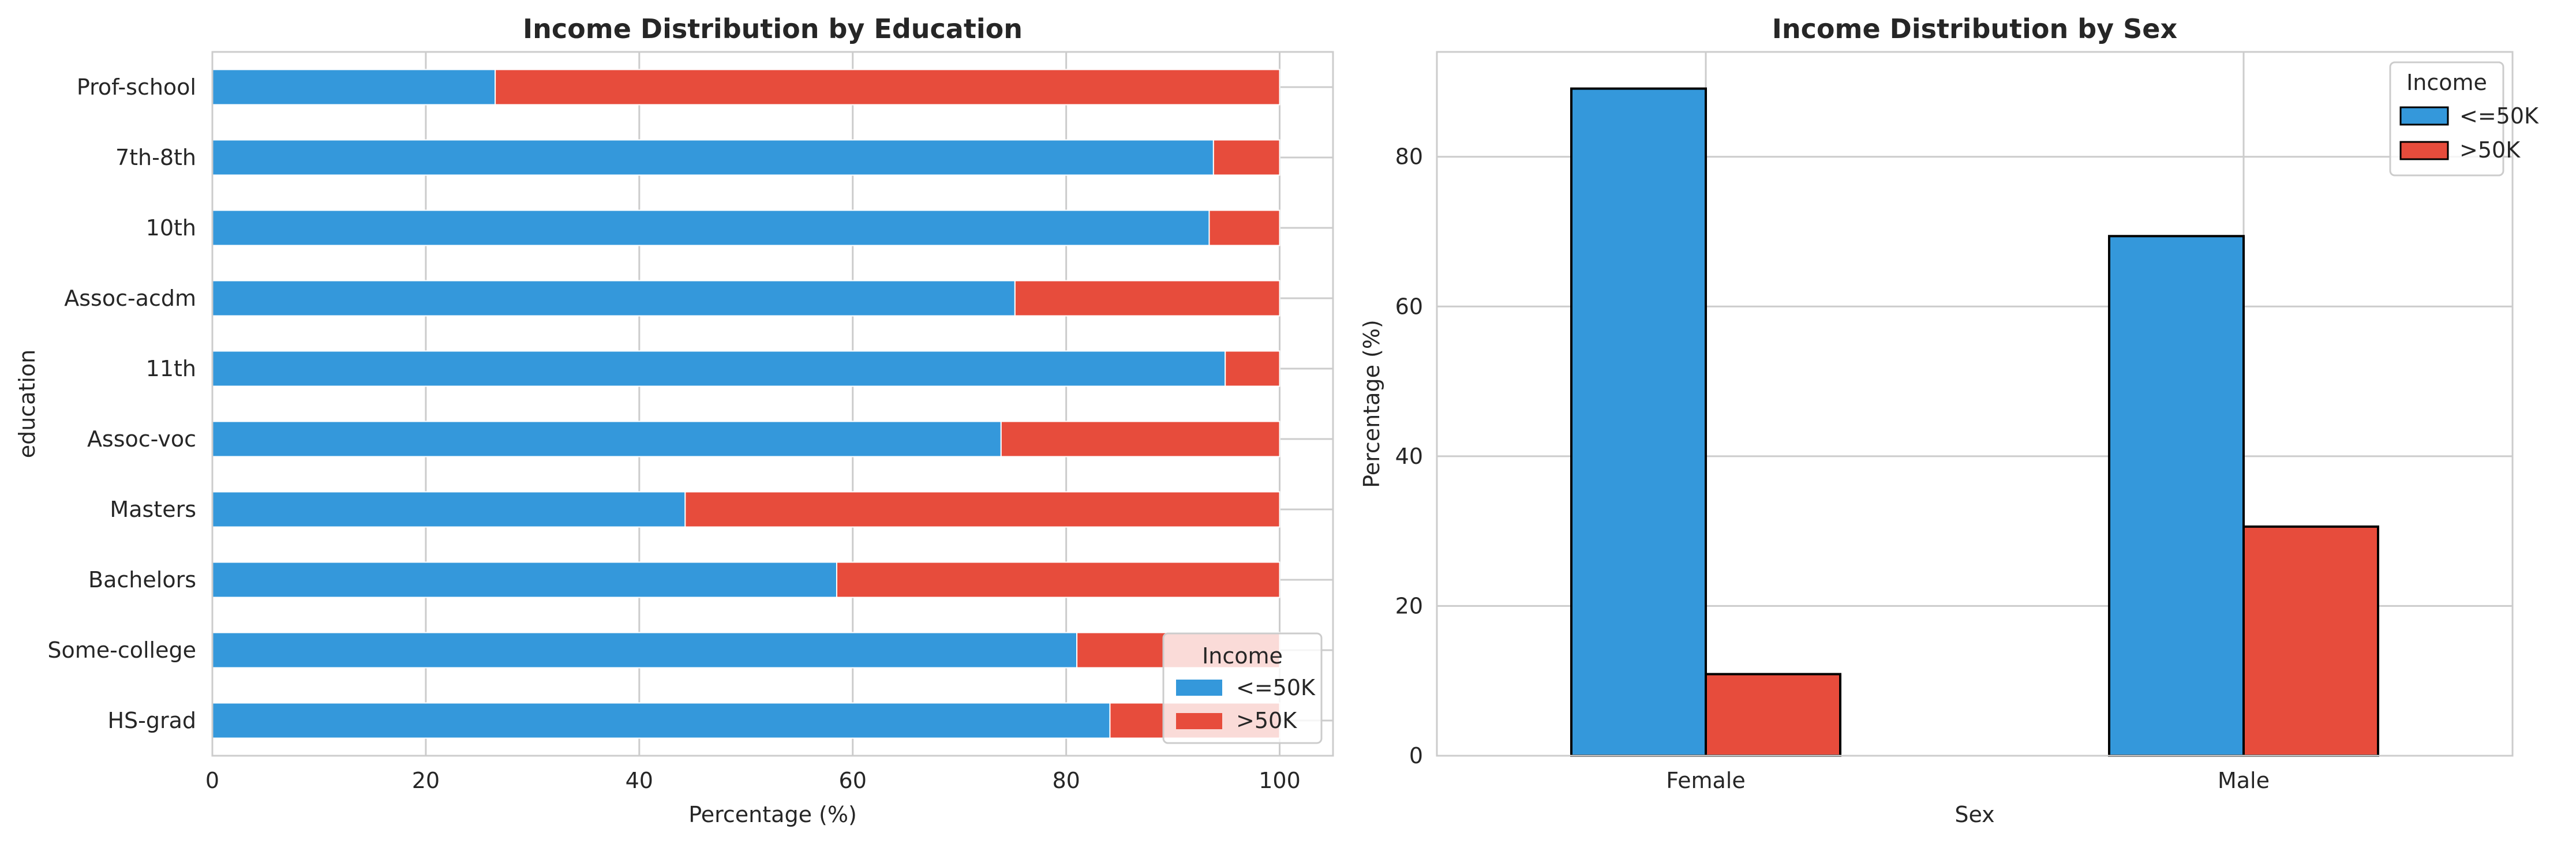 This screenshot has height=844, width=2576. Describe the element at coordinates (661, 720) in the screenshot. I see `bar-hs-grad-le50k` at that location.